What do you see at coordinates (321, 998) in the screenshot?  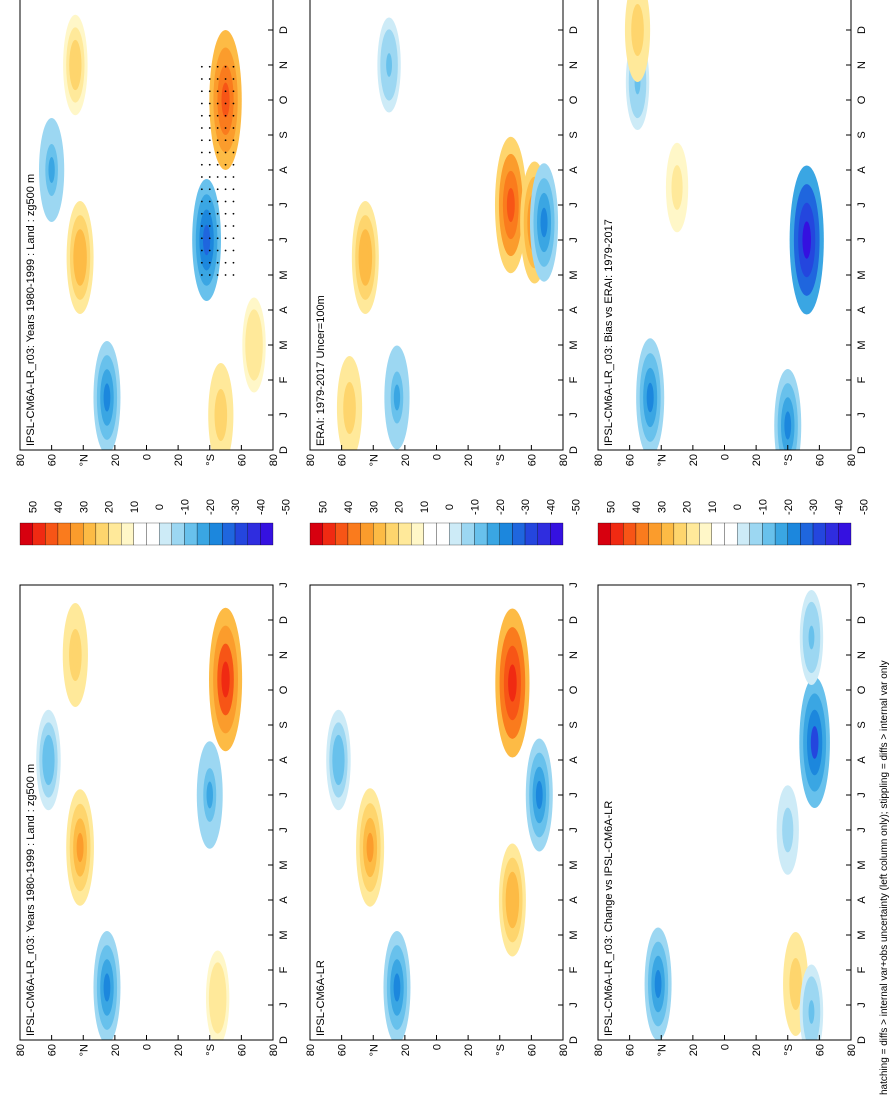 I see `panel-title: IPSL-CM6A-LR` at bounding box center [321, 998].